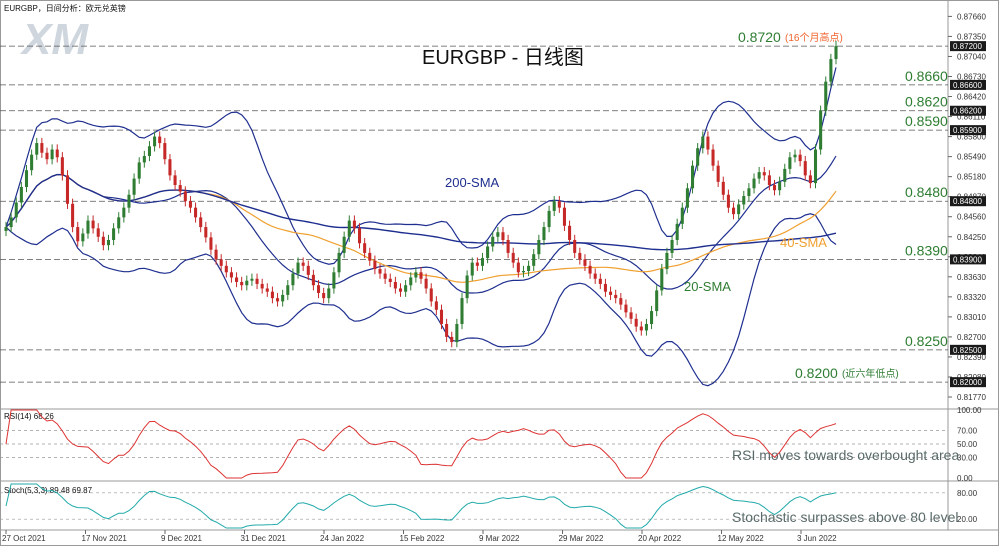 The image size is (999, 546). I want to click on y-tick-label: 0.86730, so click(971, 76).